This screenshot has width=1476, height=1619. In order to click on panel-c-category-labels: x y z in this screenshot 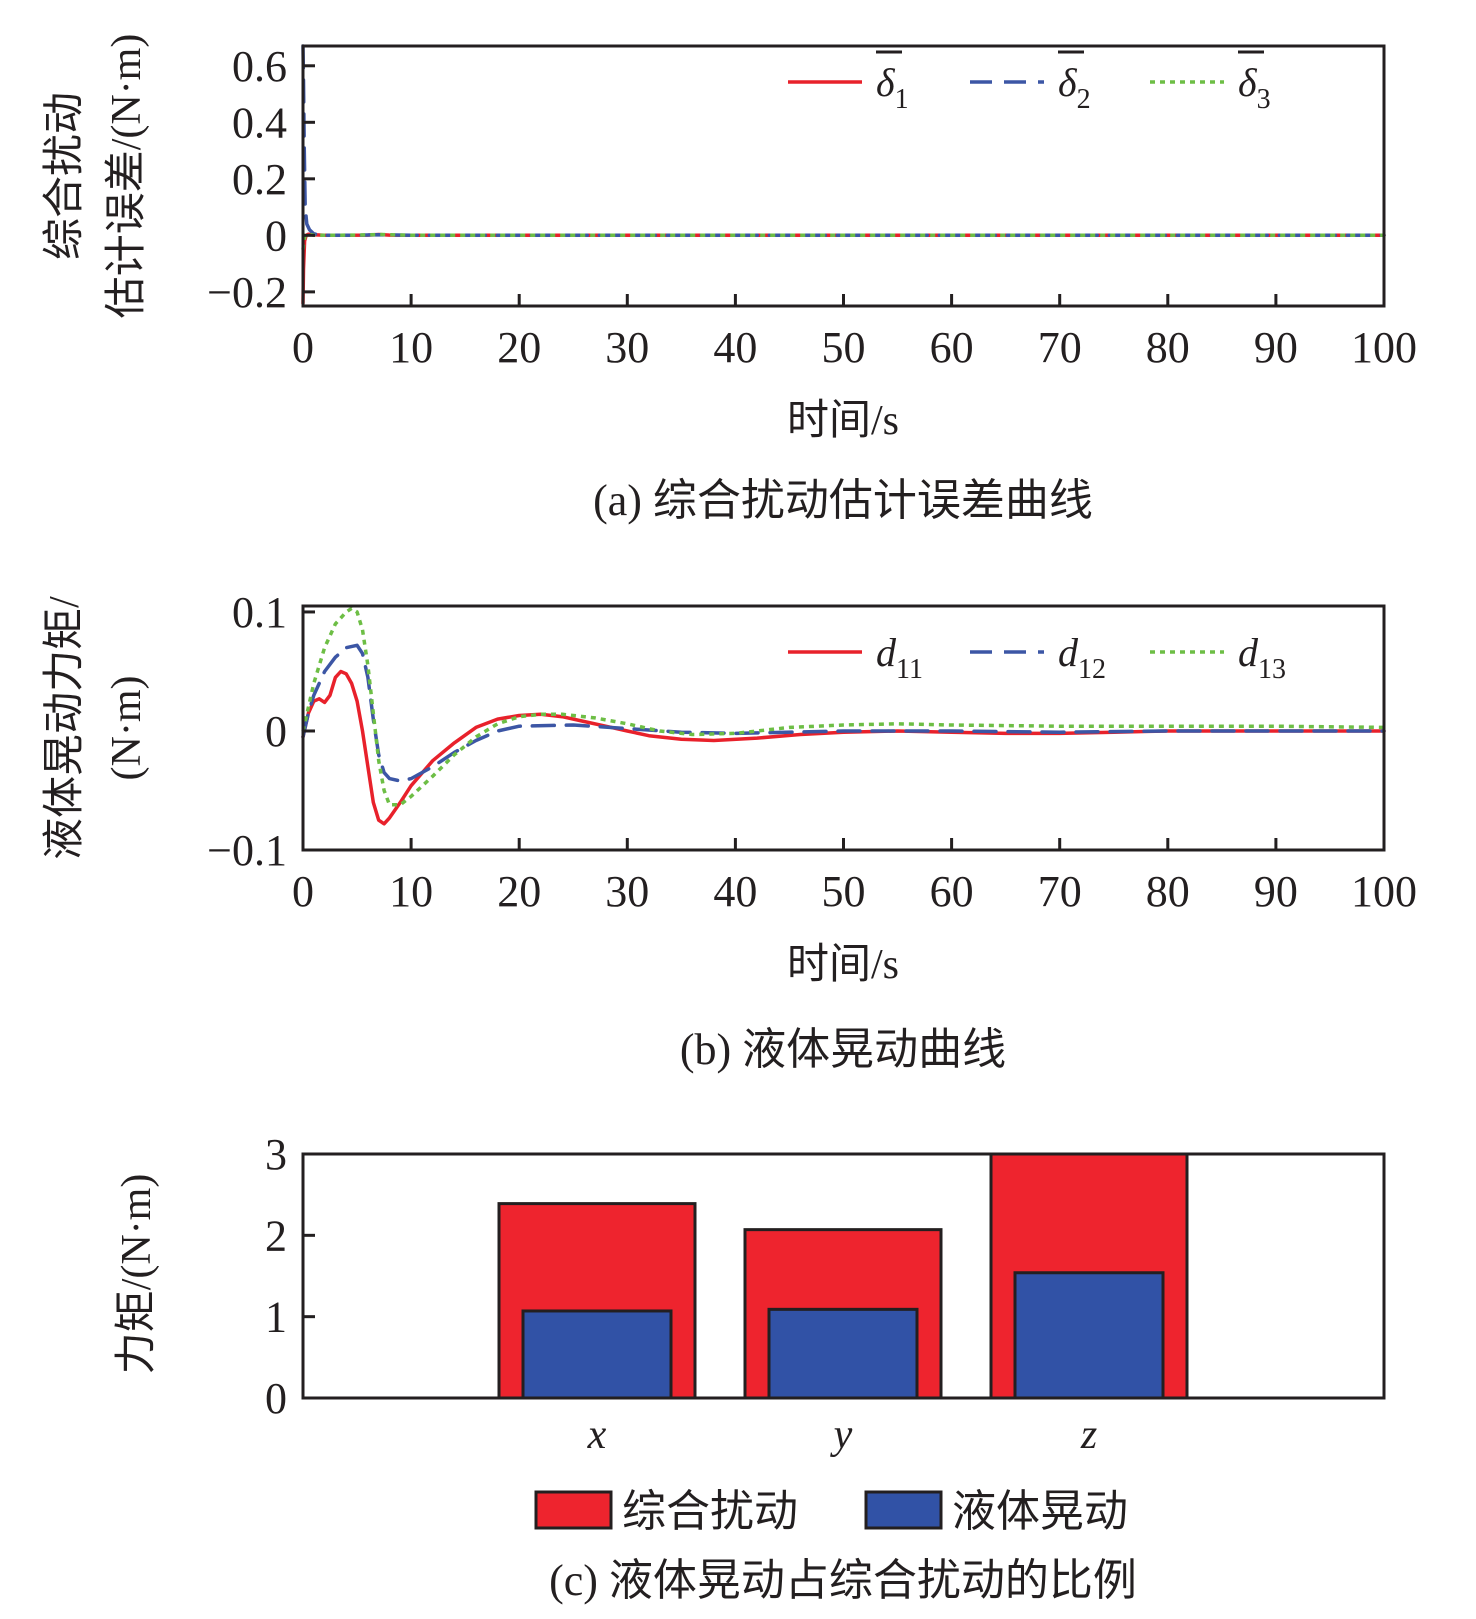, I will do `click(842, 1435)`.